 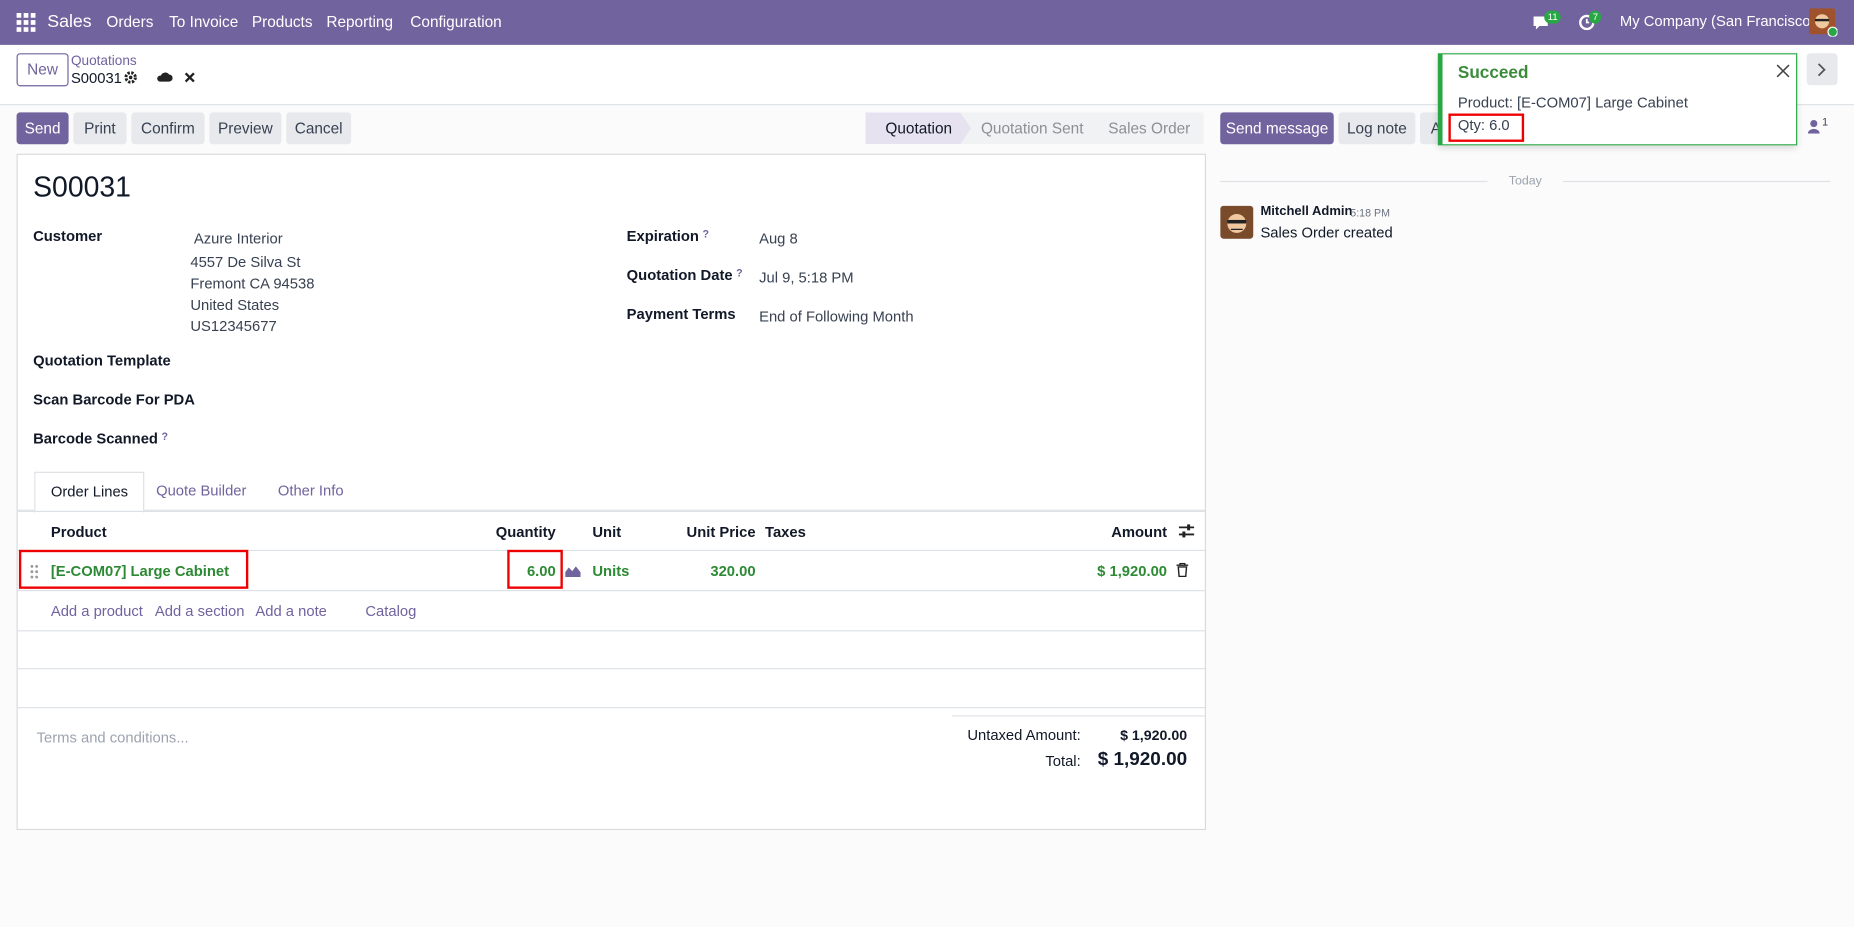 I want to click on save-icon, so click(x=164, y=77).